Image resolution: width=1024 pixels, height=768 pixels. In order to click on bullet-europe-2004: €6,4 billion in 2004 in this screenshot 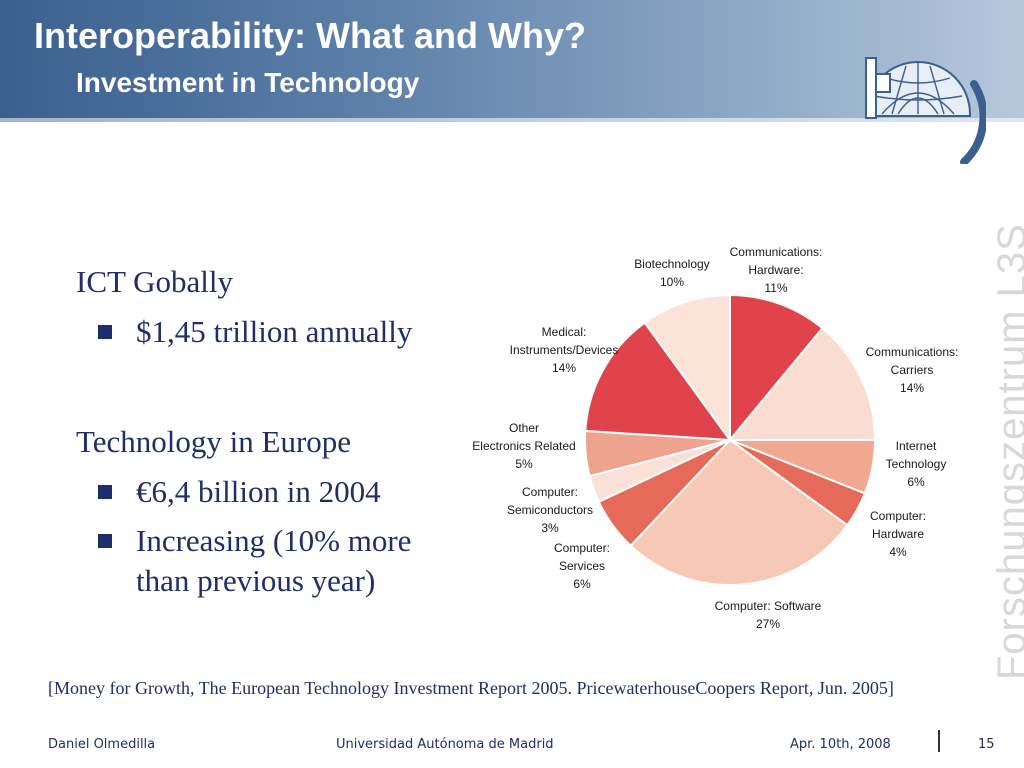, I will do `click(258, 491)`.